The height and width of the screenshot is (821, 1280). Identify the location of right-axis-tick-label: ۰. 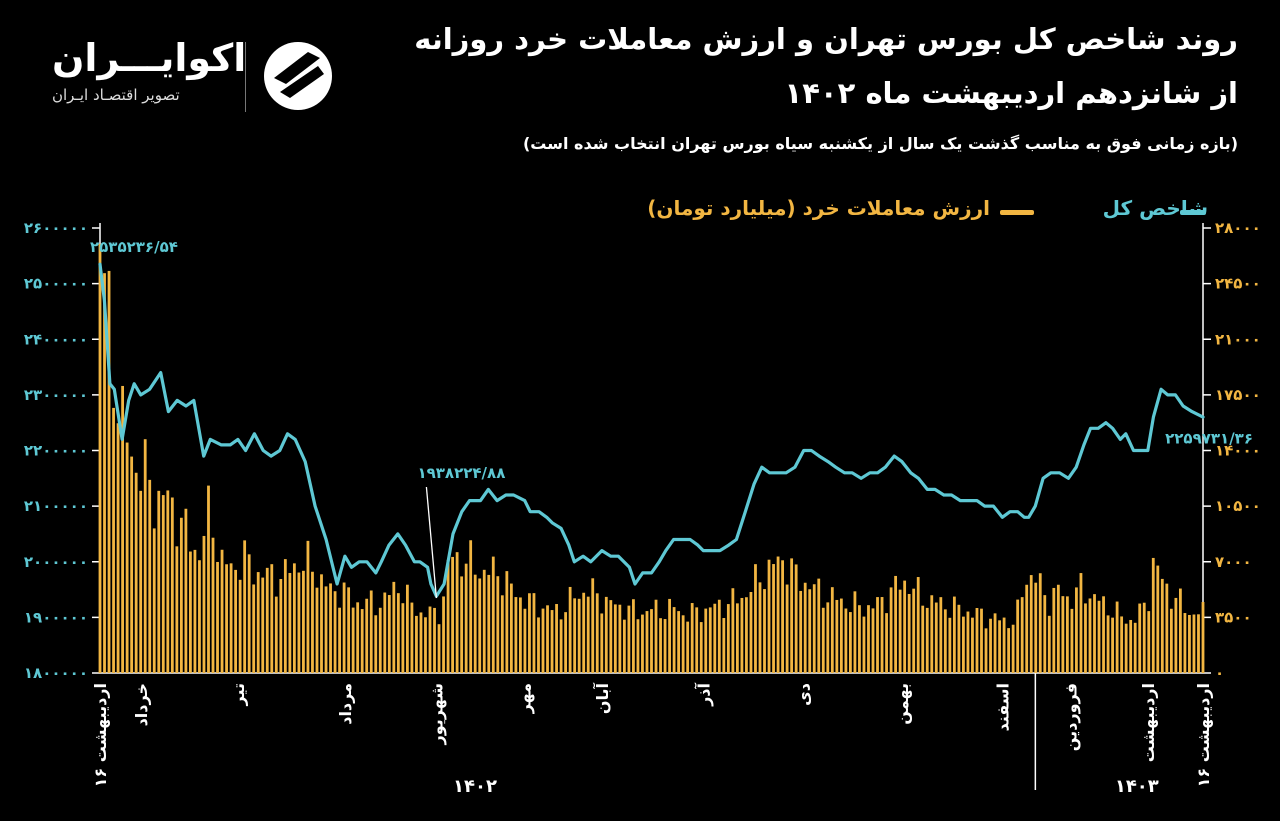
(1219, 673).